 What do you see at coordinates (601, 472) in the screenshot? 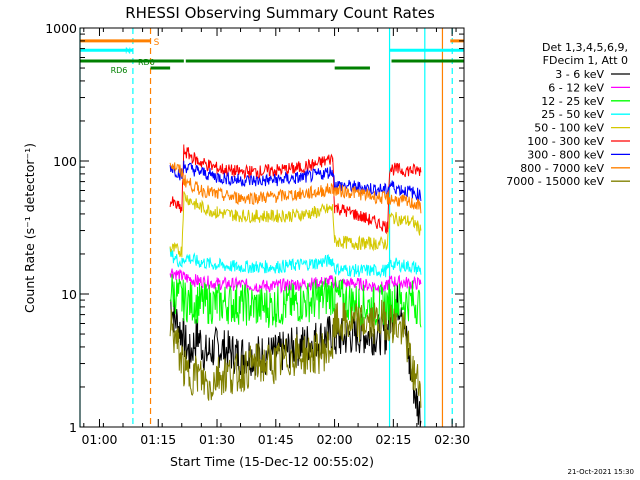
I see `footer-timestamp: 21-Oct-2021 15:30` at bounding box center [601, 472].